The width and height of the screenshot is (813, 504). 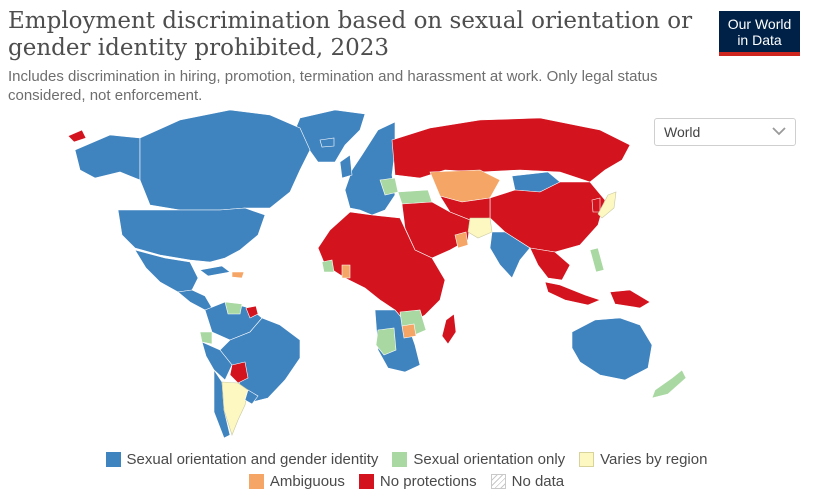 I want to click on legend-label-varies: Varies by region, so click(x=654, y=459).